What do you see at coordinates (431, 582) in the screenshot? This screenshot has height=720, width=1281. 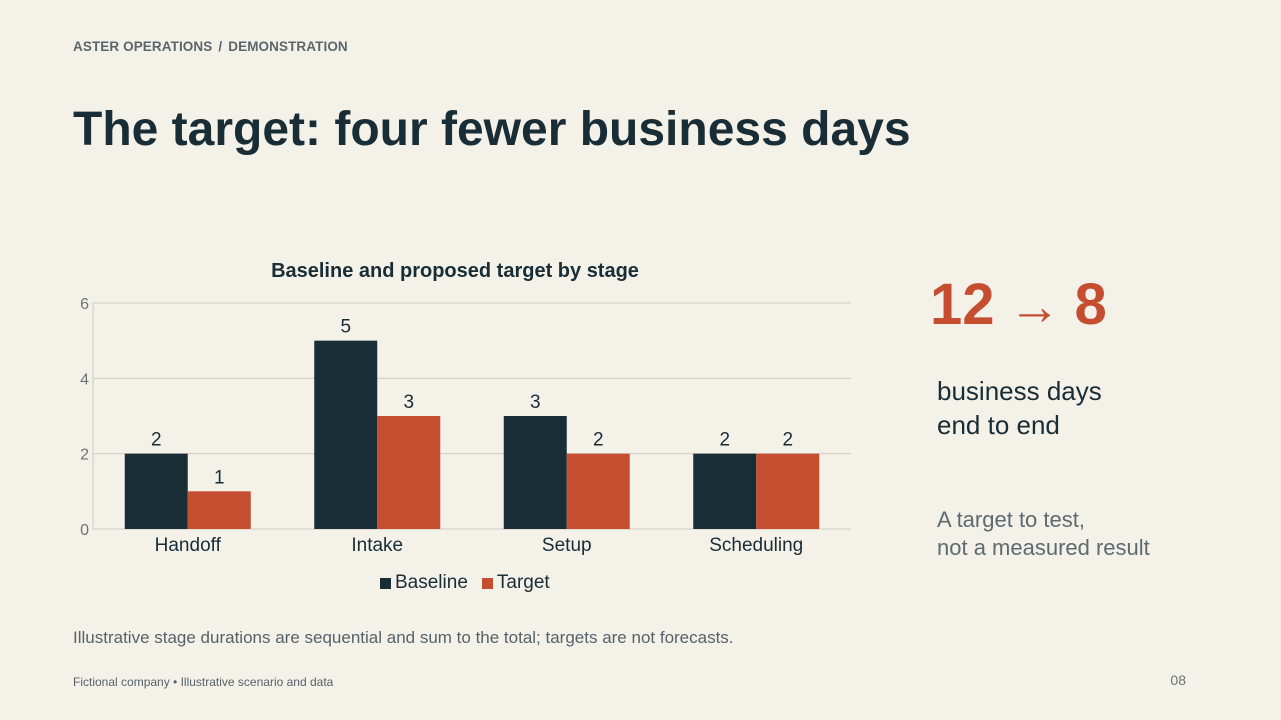 I see `legend-label-baseline: Baseline` at bounding box center [431, 582].